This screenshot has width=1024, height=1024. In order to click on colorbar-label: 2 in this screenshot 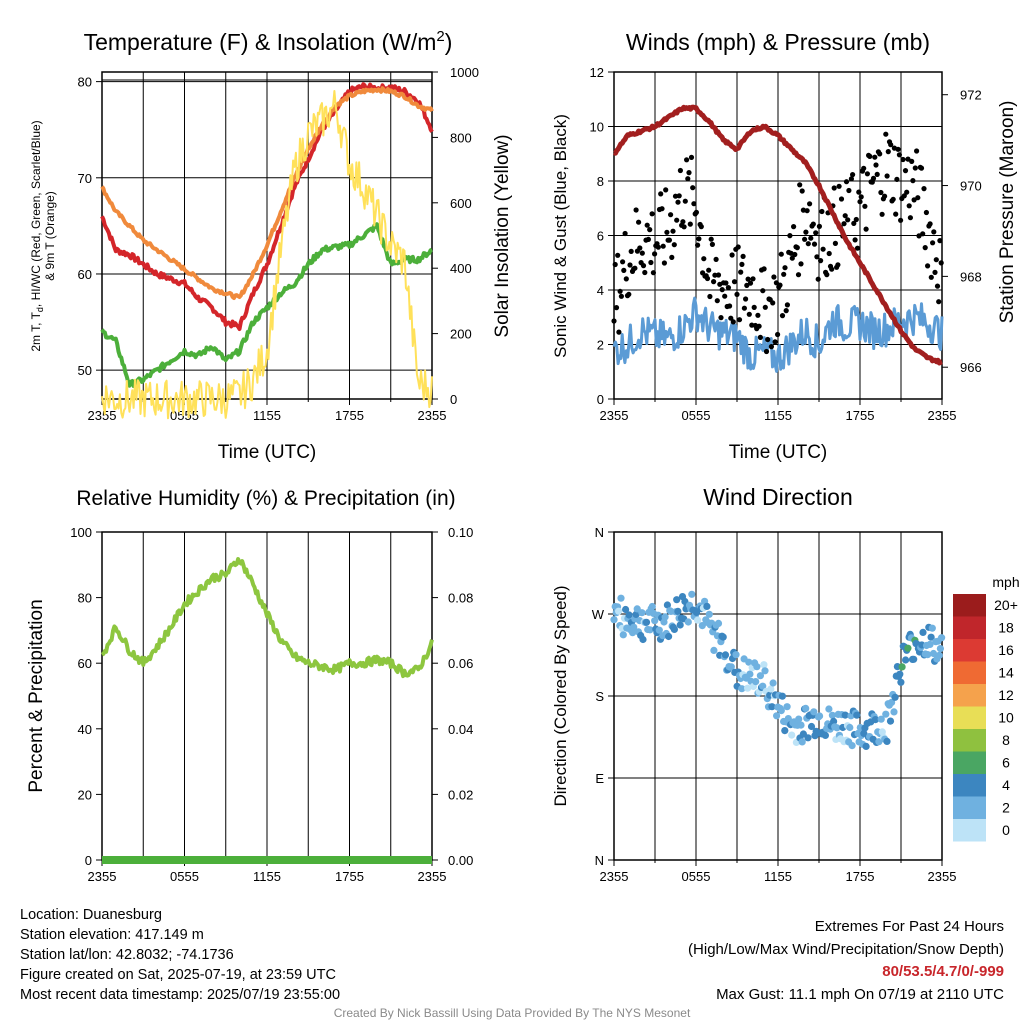, I will do `click(1006, 808)`.